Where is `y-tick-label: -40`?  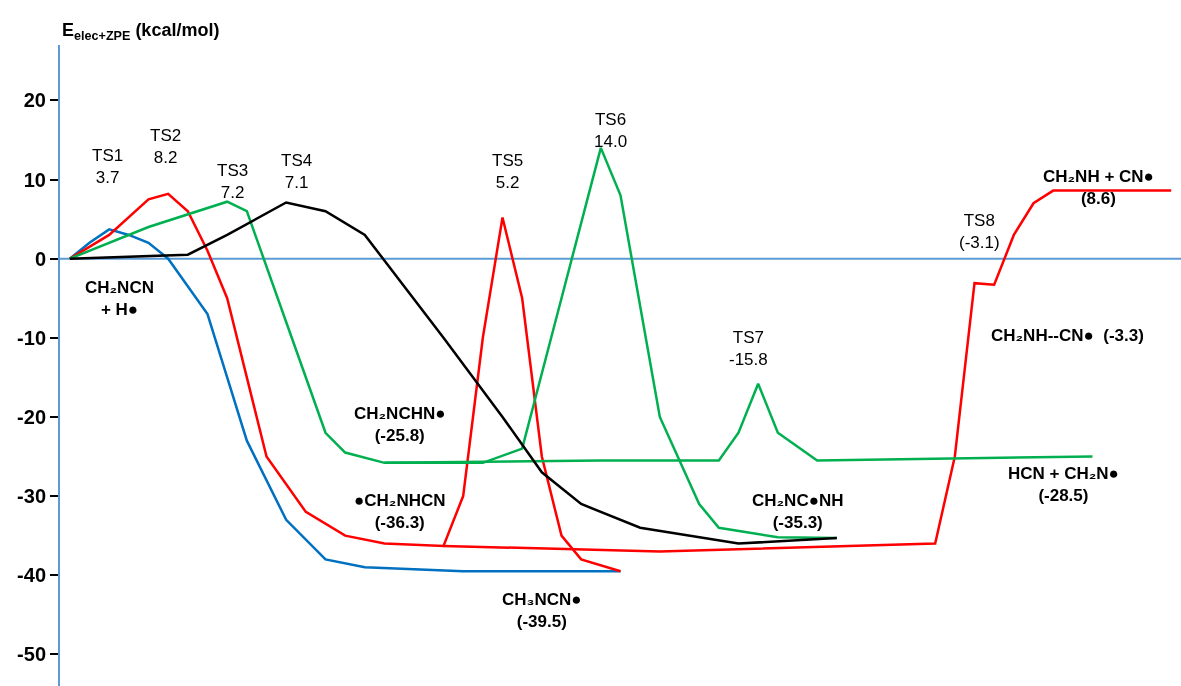 y-tick-label: -40 is located at coordinates (31, 575).